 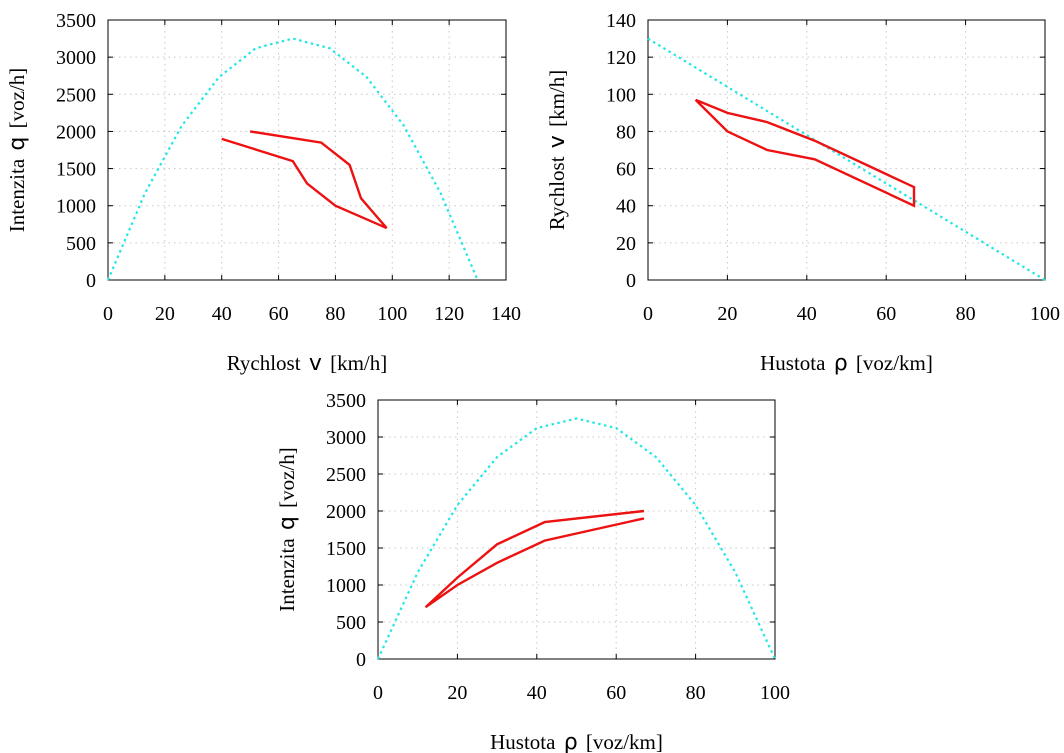 What do you see at coordinates (621, 21) in the screenshot?
I see `y-tick-label: 140` at bounding box center [621, 21].